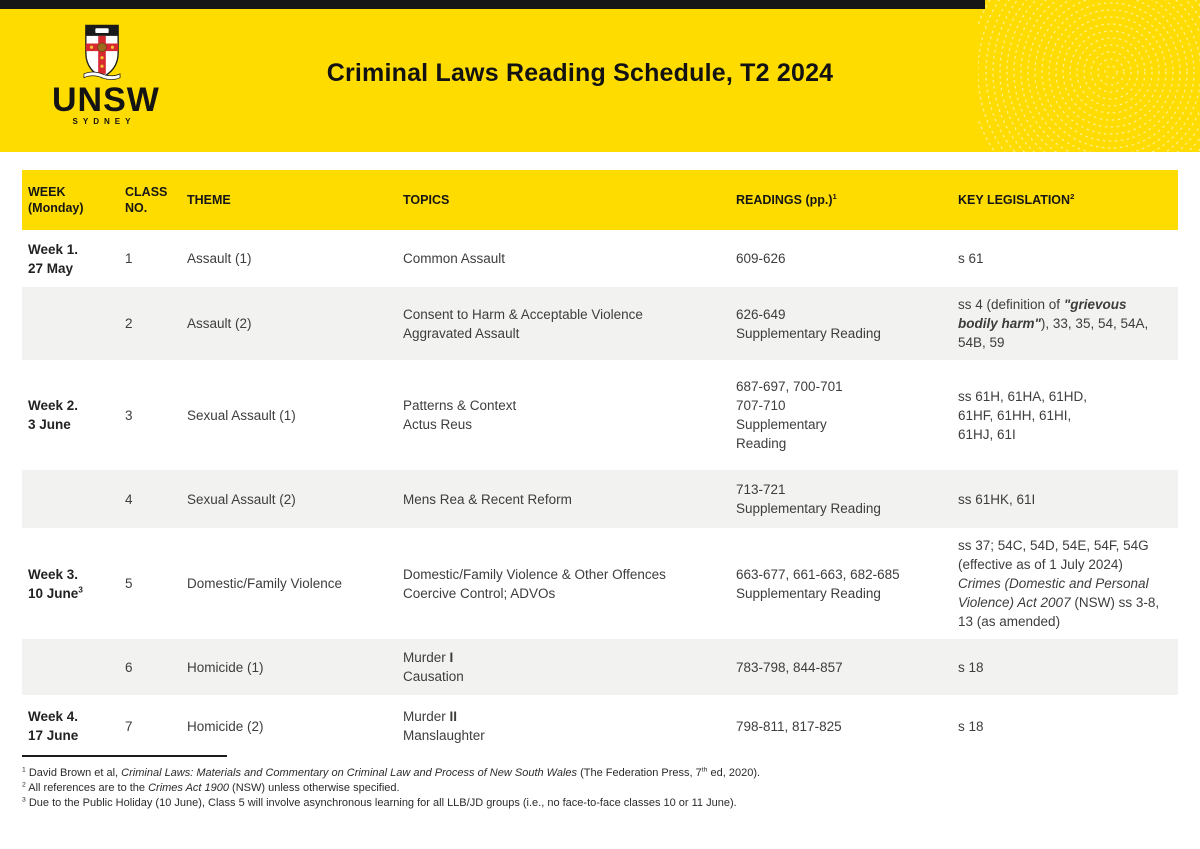  What do you see at coordinates (53, 726) in the screenshot?
I see `cell-week: Week 4. 17 June` at bounding box center [53, 726].